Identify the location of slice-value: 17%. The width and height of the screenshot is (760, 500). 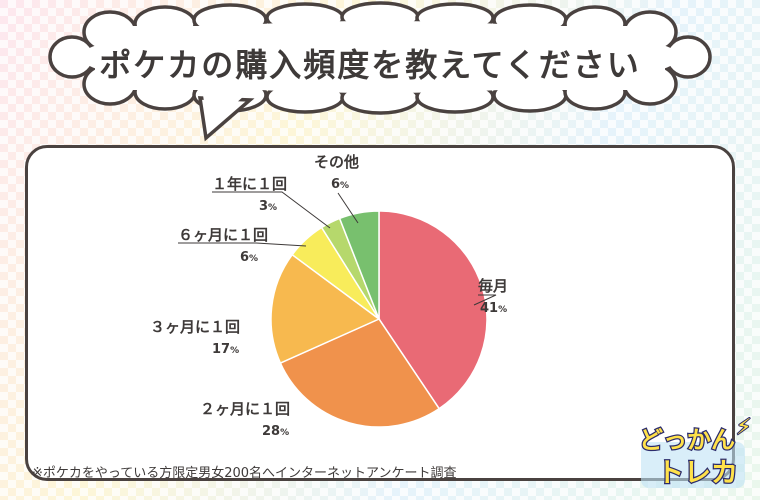
(225, 349).